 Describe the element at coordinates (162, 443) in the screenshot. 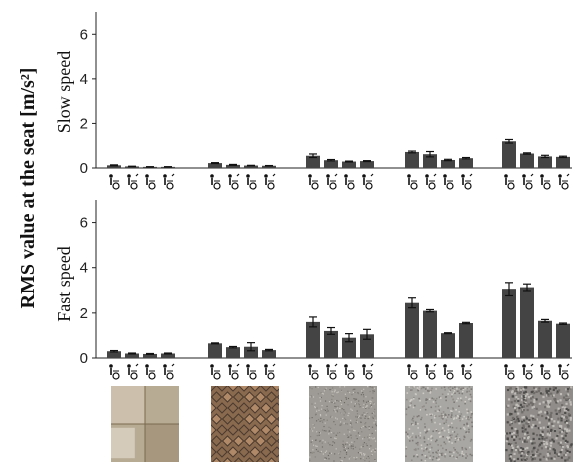

I see `tile` at that location.